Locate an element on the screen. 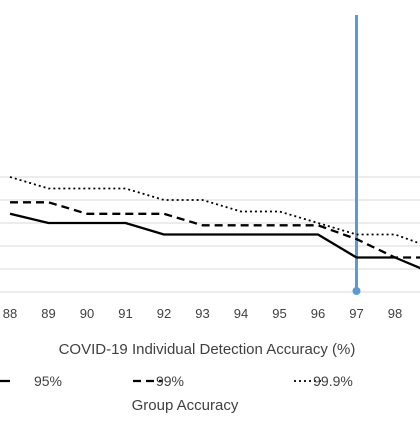 The image size is (420, 425). legend-label: 99.9% is located at coordinates (333, 381).